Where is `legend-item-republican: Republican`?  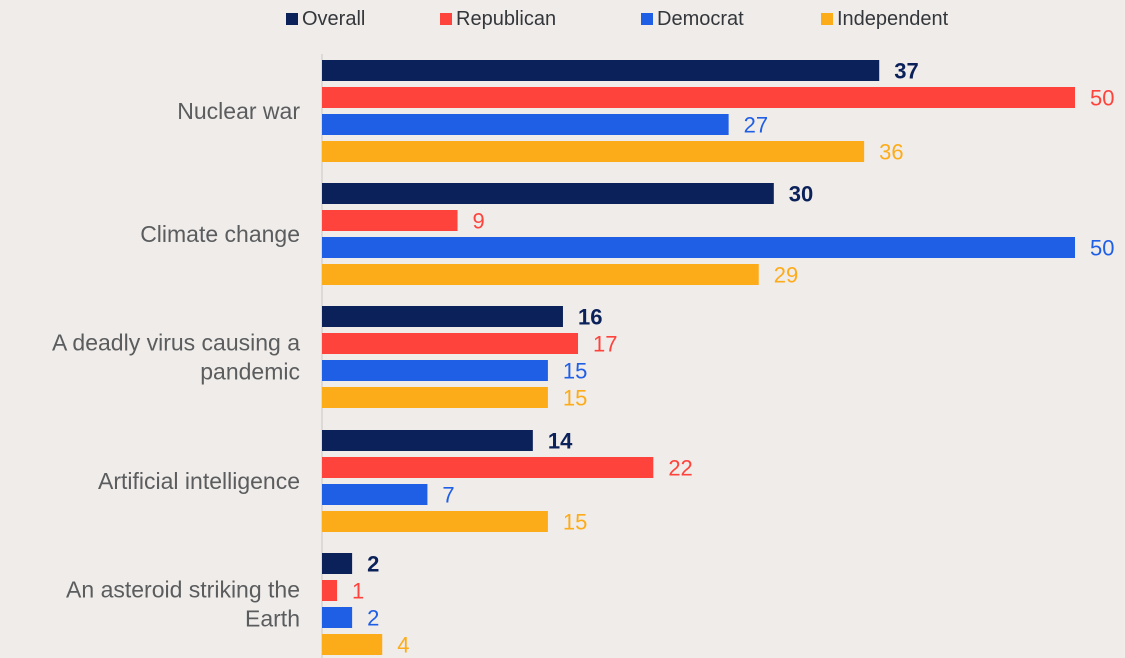
legend-item-republican: Republican is located at coordinates (498, 19).